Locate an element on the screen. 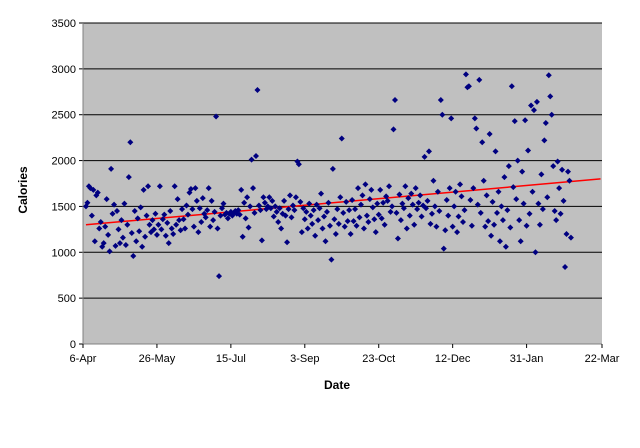  x-tick-label: 6-Apr is located at coordinates (83, 359).